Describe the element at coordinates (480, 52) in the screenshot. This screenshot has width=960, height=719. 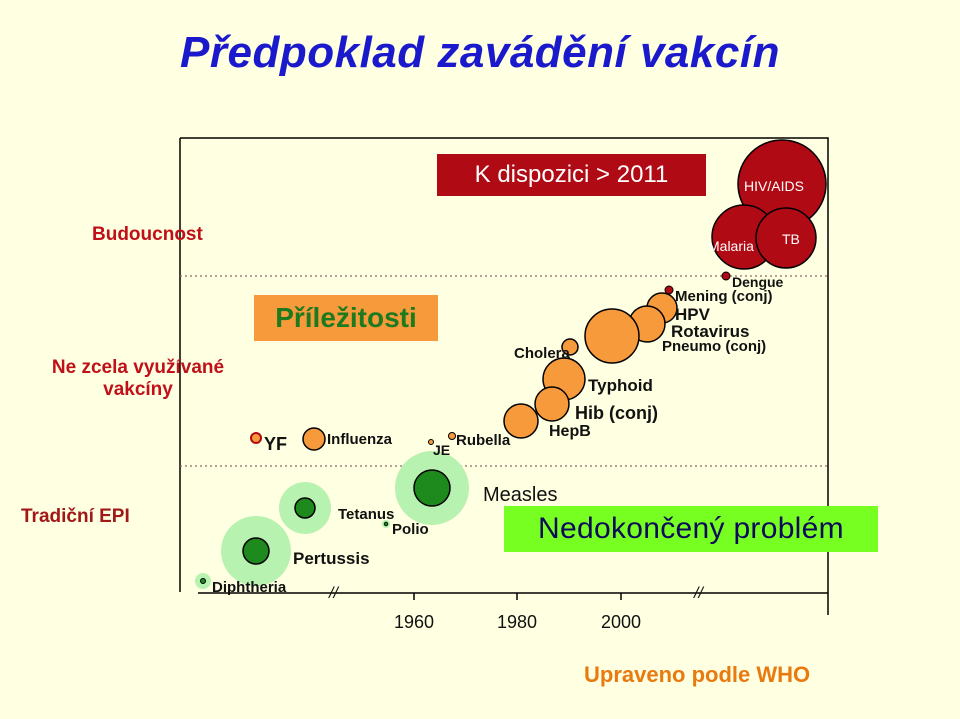
I see `page-title: Předpoklad zavádění vakcín` at that location.